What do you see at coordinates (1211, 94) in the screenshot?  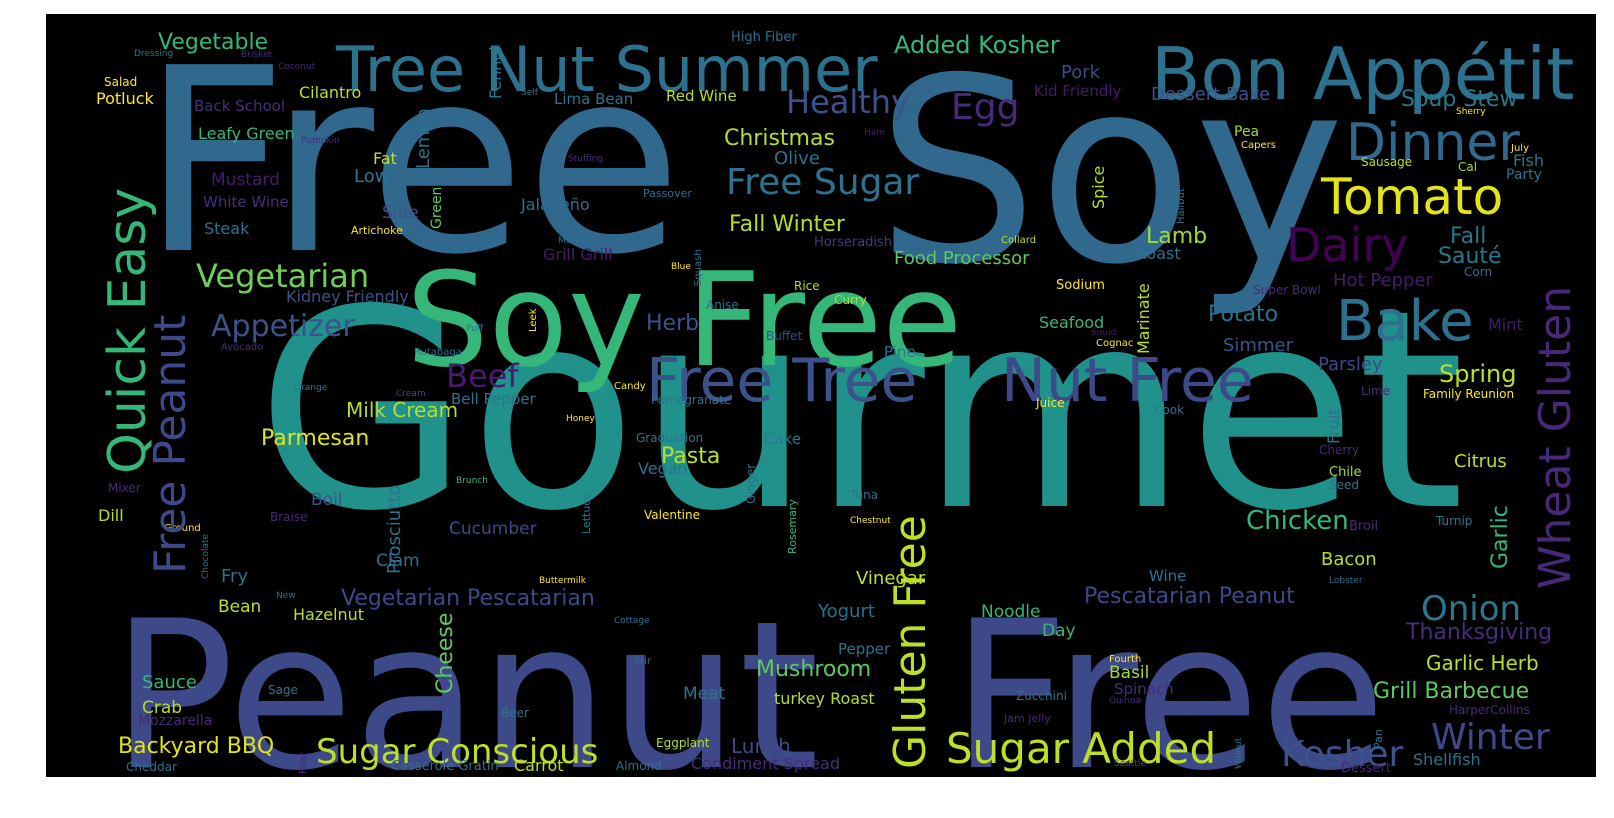 I see `word-dessert-bake: Dessert Bake` at bounding box center [1211, 94].